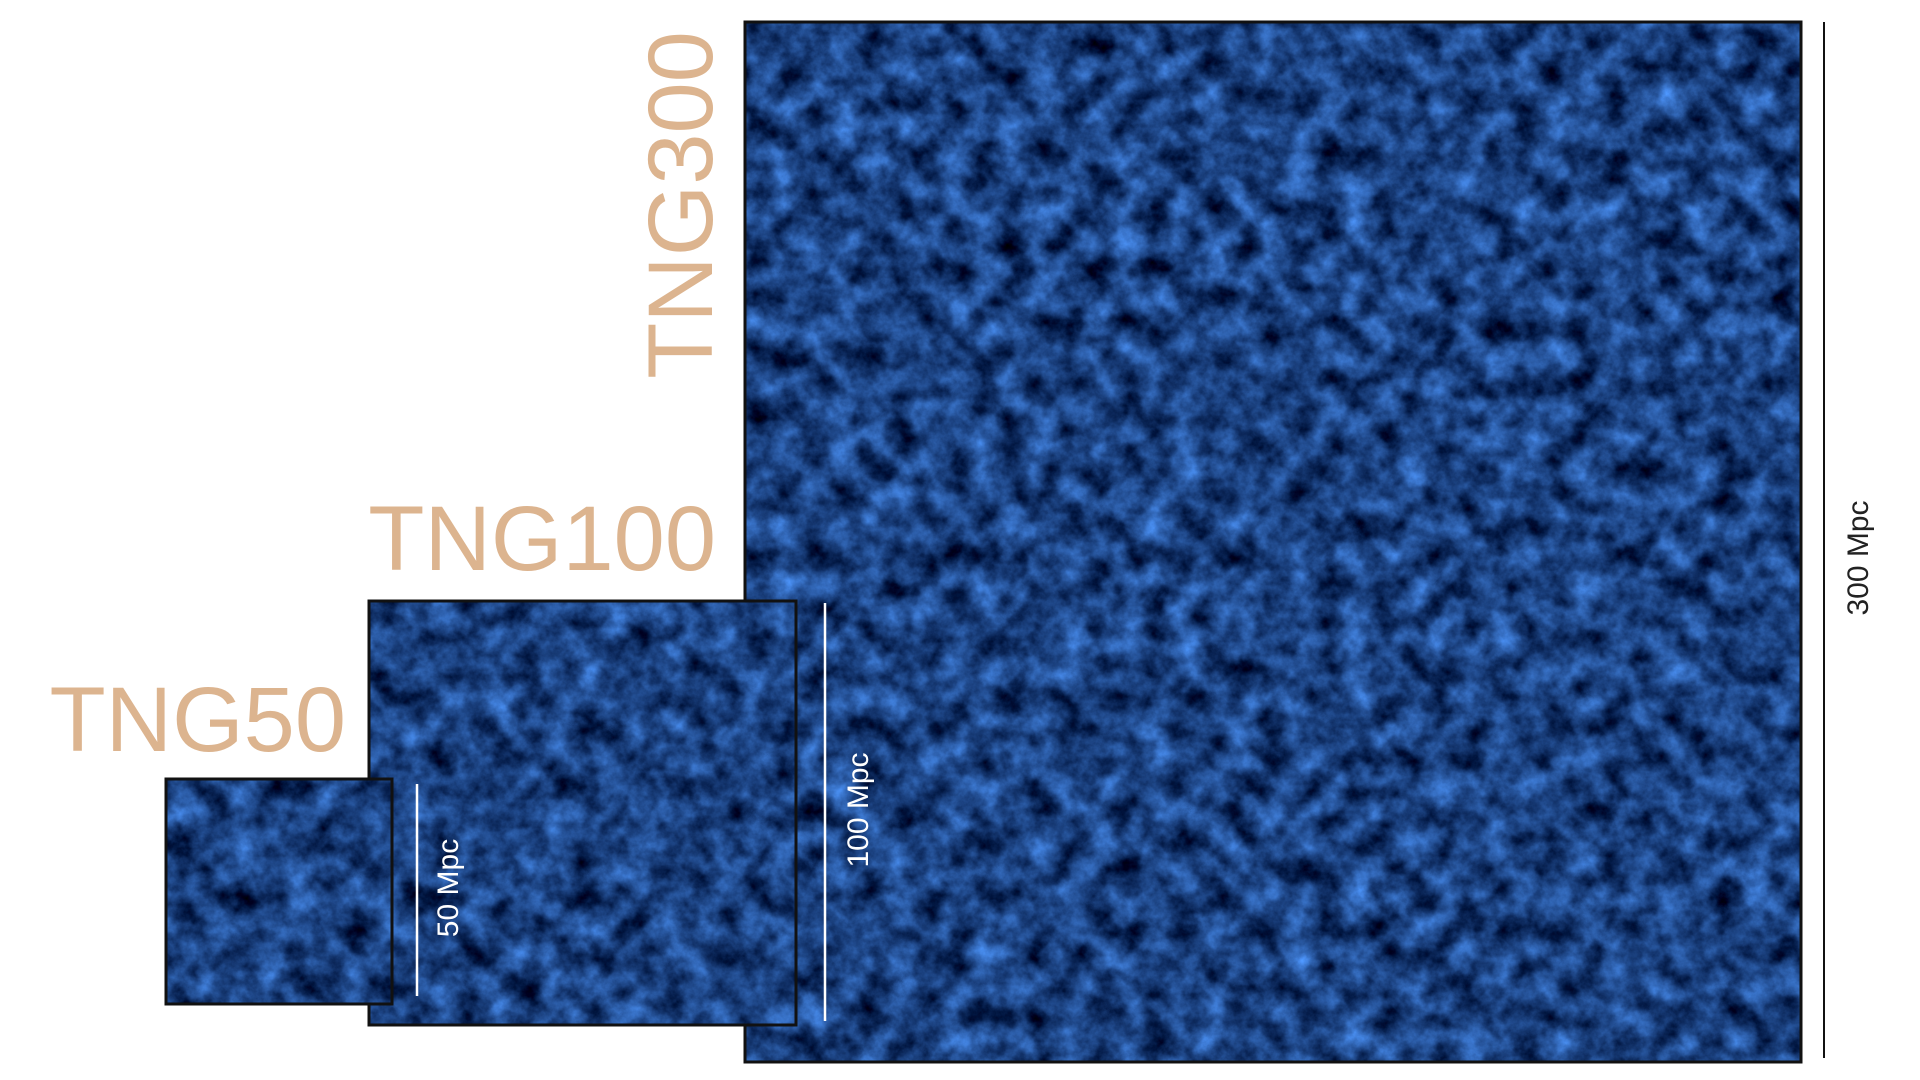 The width and height of the screenshot is (1920, 1080). I want to click on sim-label: TNG50, so click(197, 720).